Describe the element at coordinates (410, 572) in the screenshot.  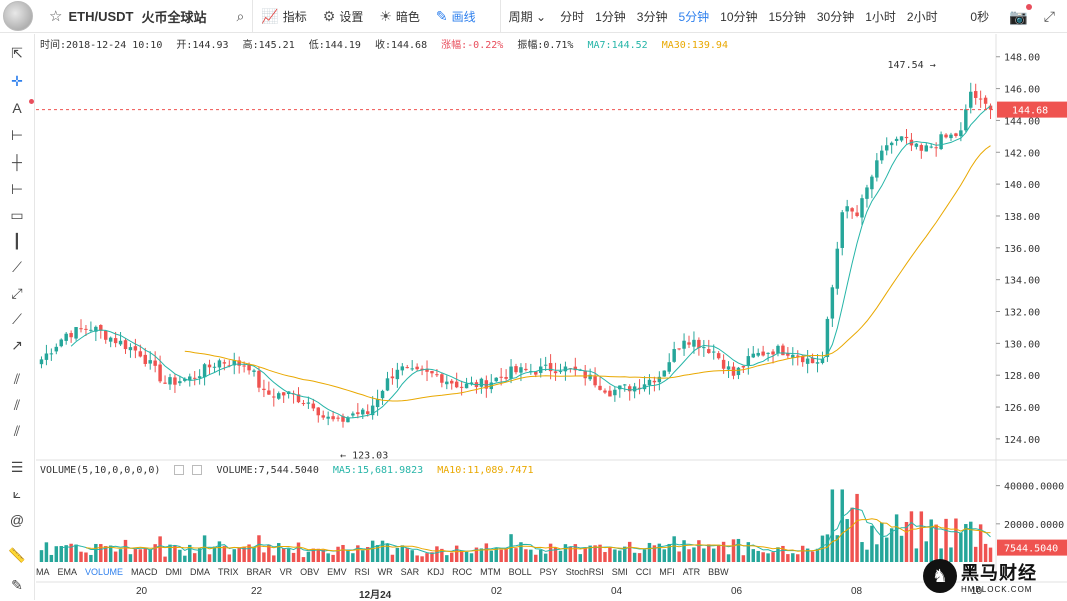
I see `indicator-tab-sar: SAR` at that location.